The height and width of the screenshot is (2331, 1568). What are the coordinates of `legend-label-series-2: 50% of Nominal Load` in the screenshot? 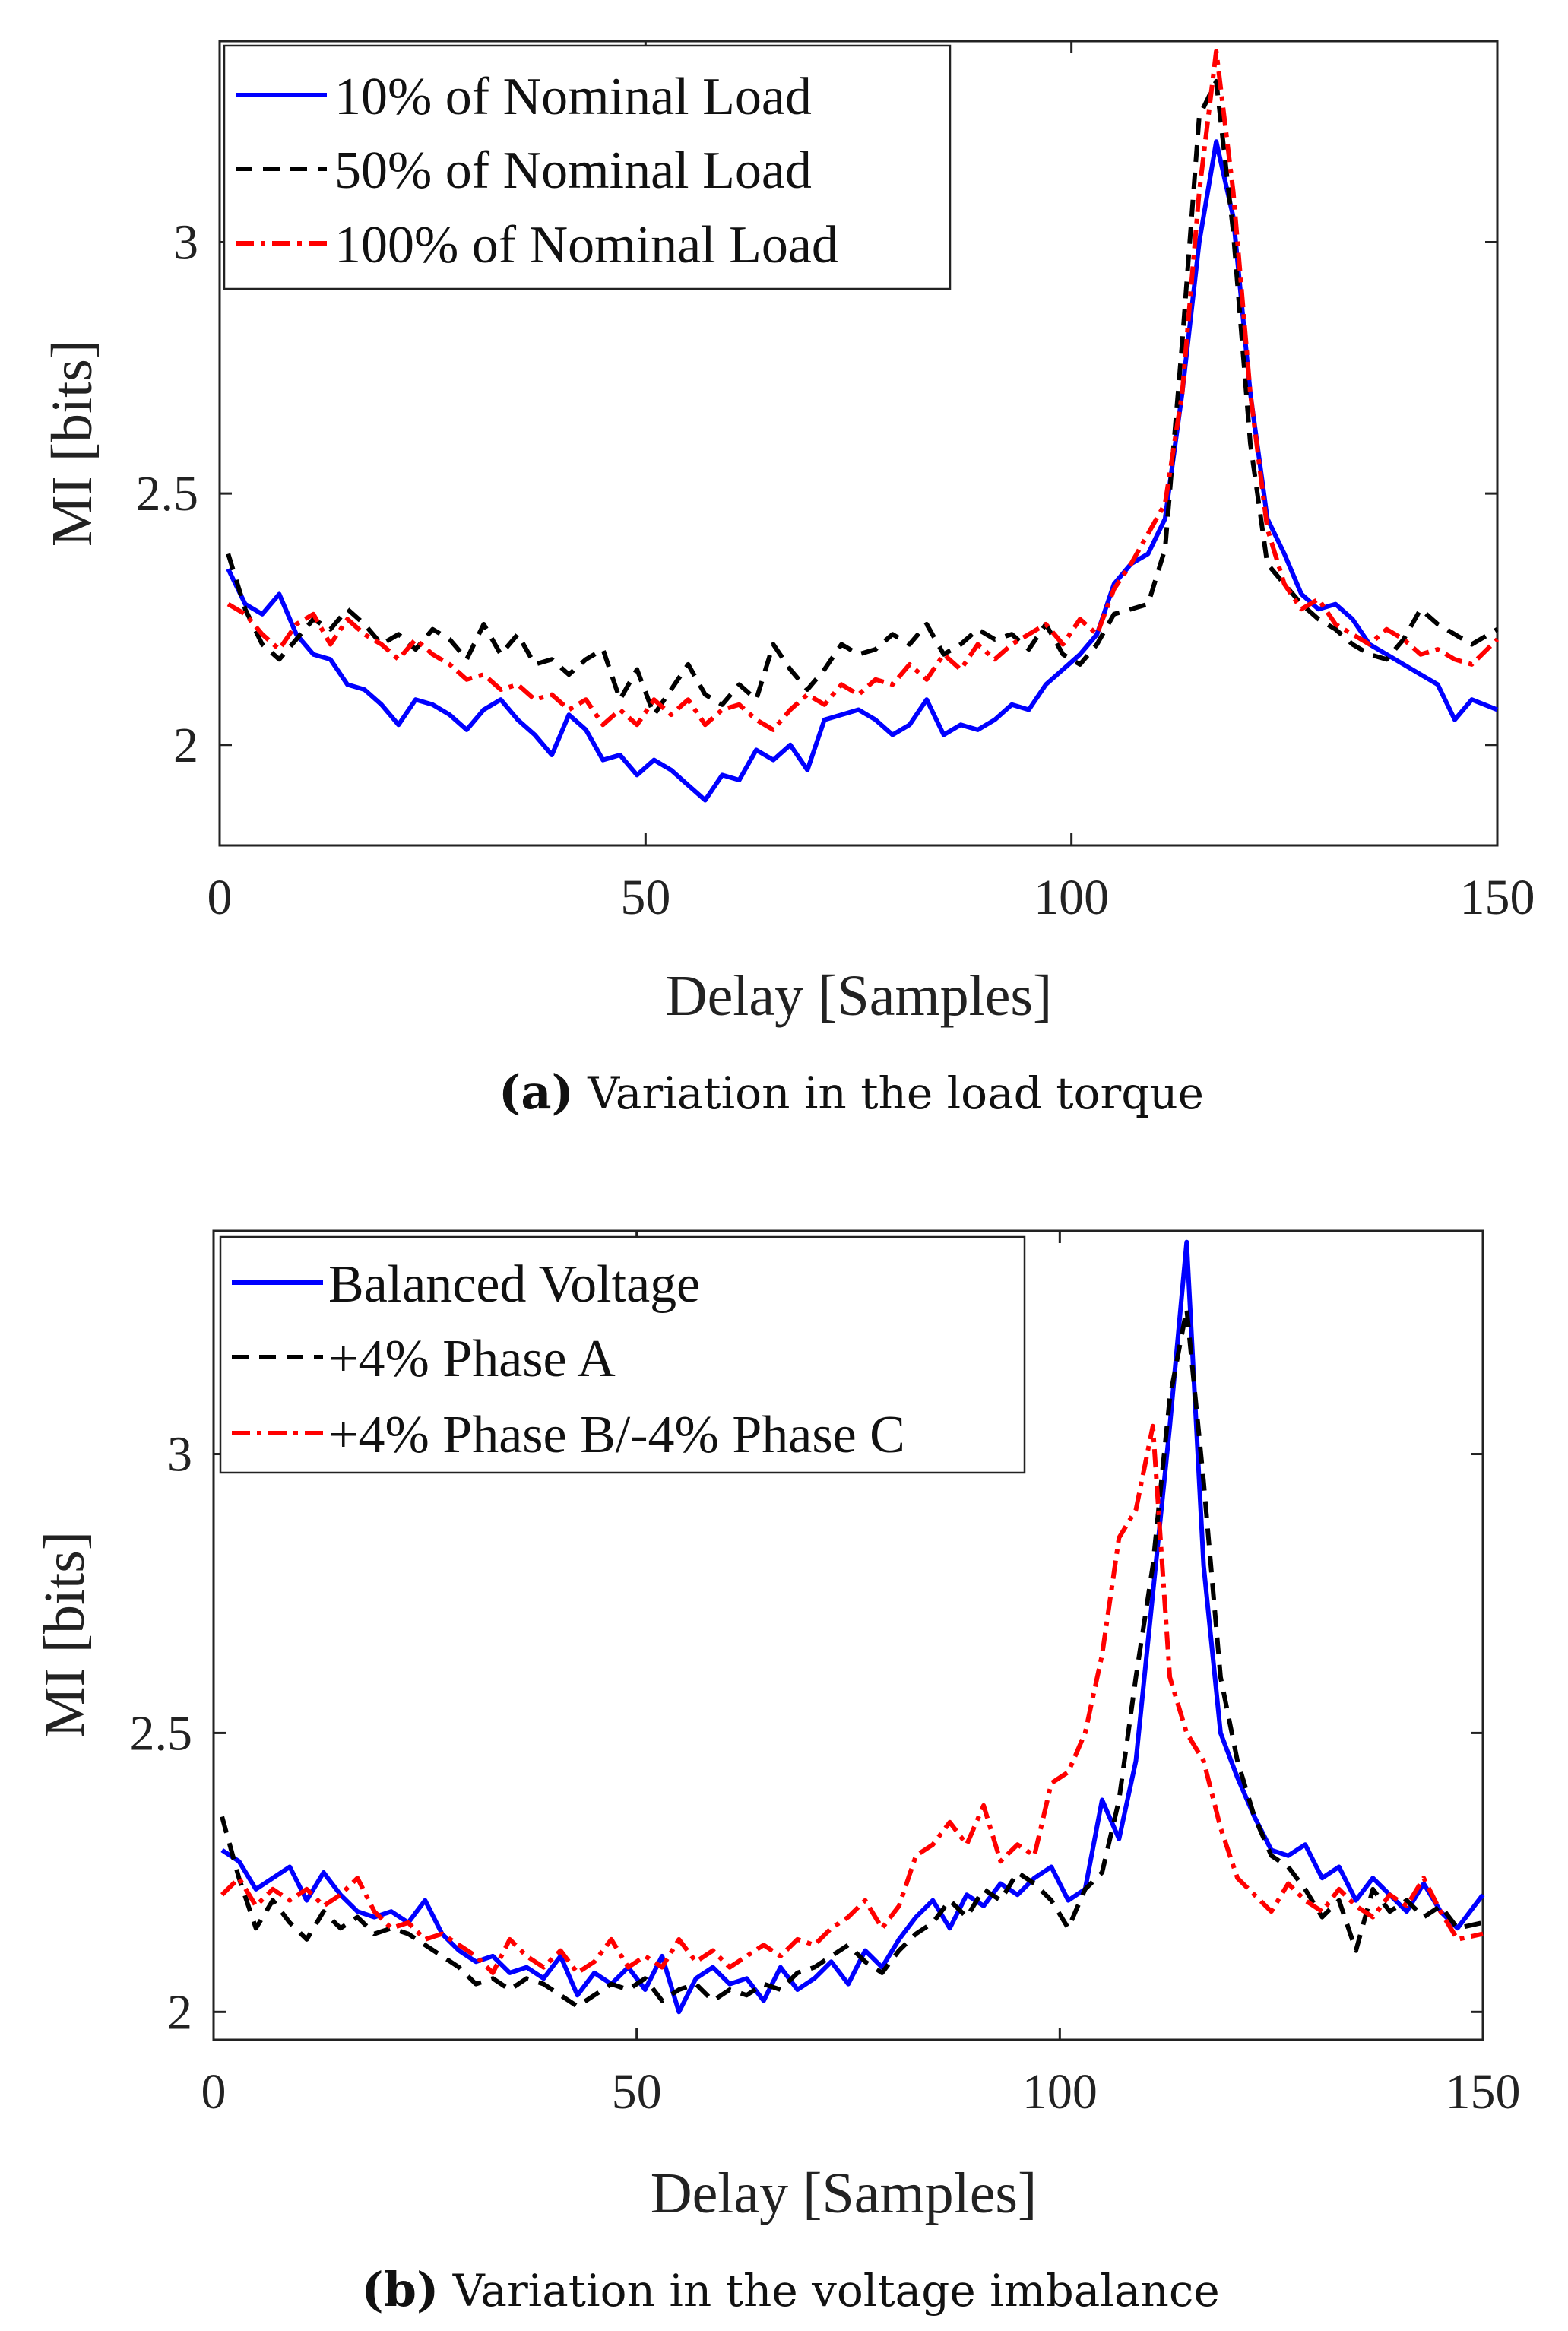 It's located at (573, 171).